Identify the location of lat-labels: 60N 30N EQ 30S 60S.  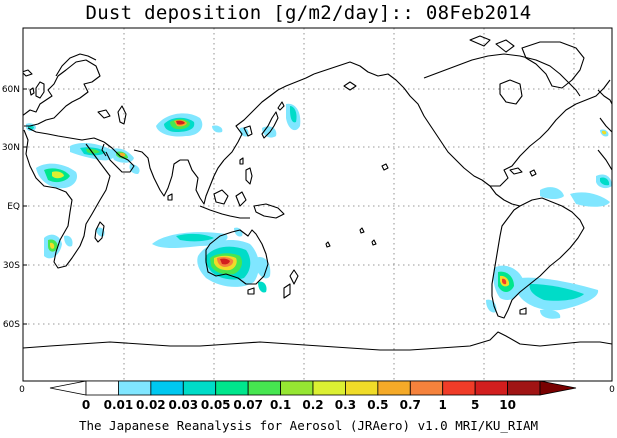
(11, 207).